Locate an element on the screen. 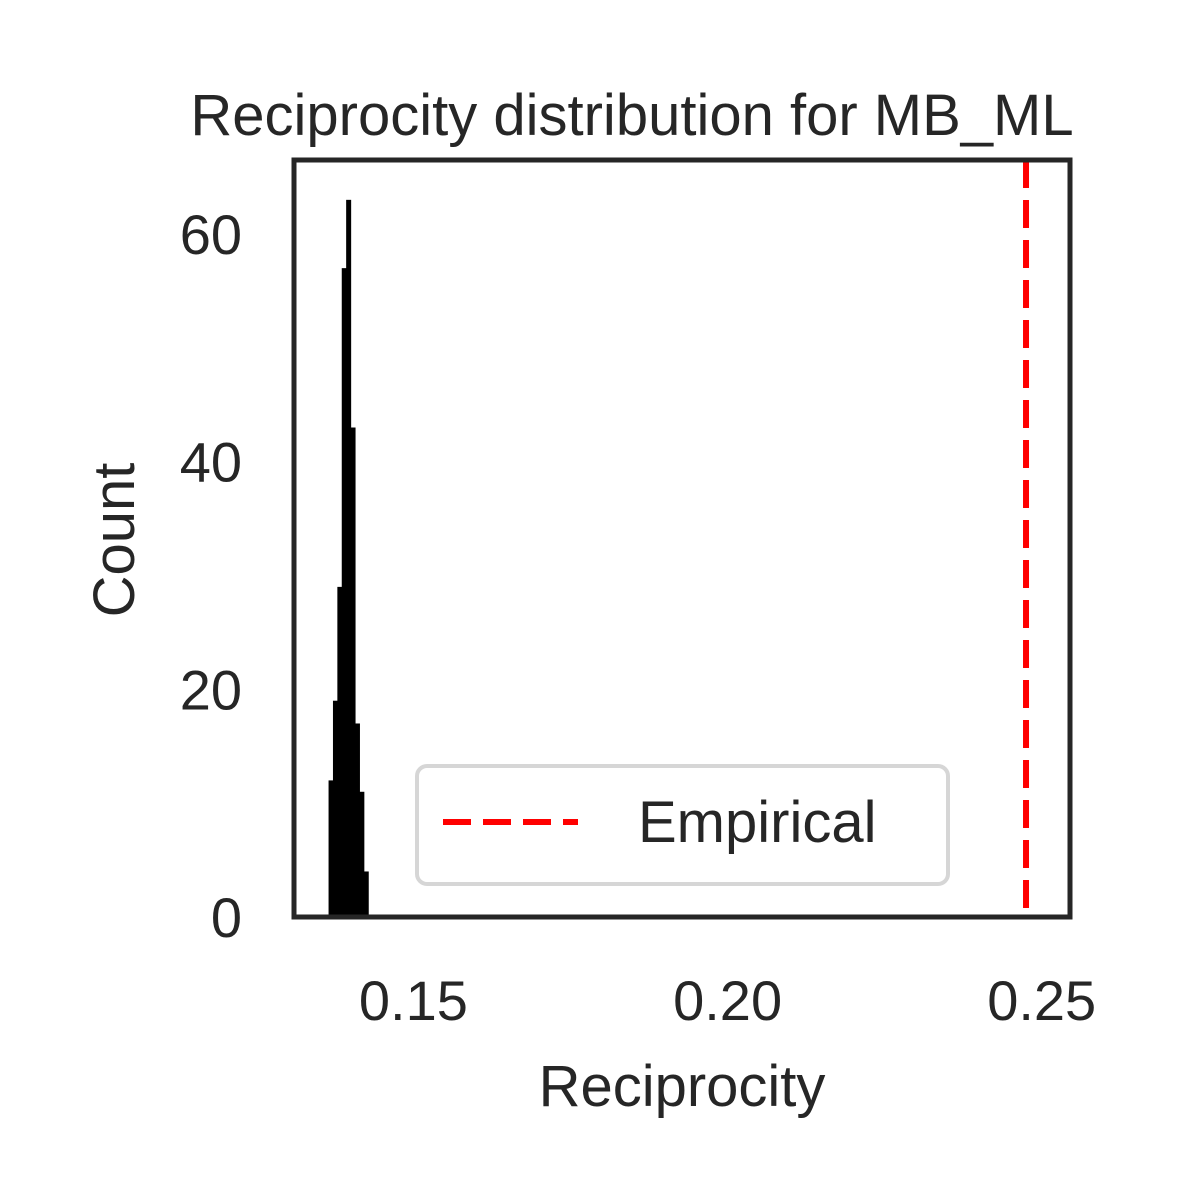  legend-label-empirical: Empirical is located at coordinates (757, 822).